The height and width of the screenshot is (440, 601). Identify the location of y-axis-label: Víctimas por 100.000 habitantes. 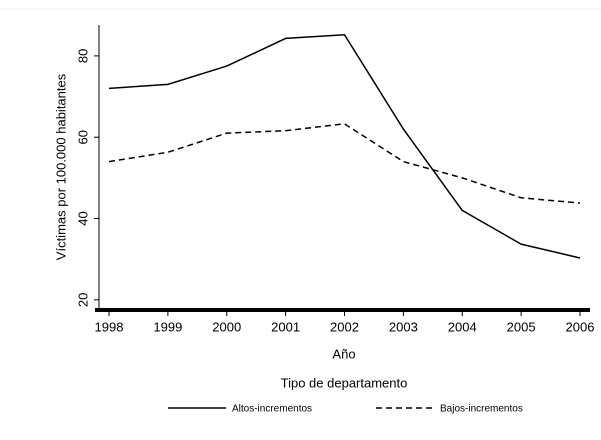
(60, 166).